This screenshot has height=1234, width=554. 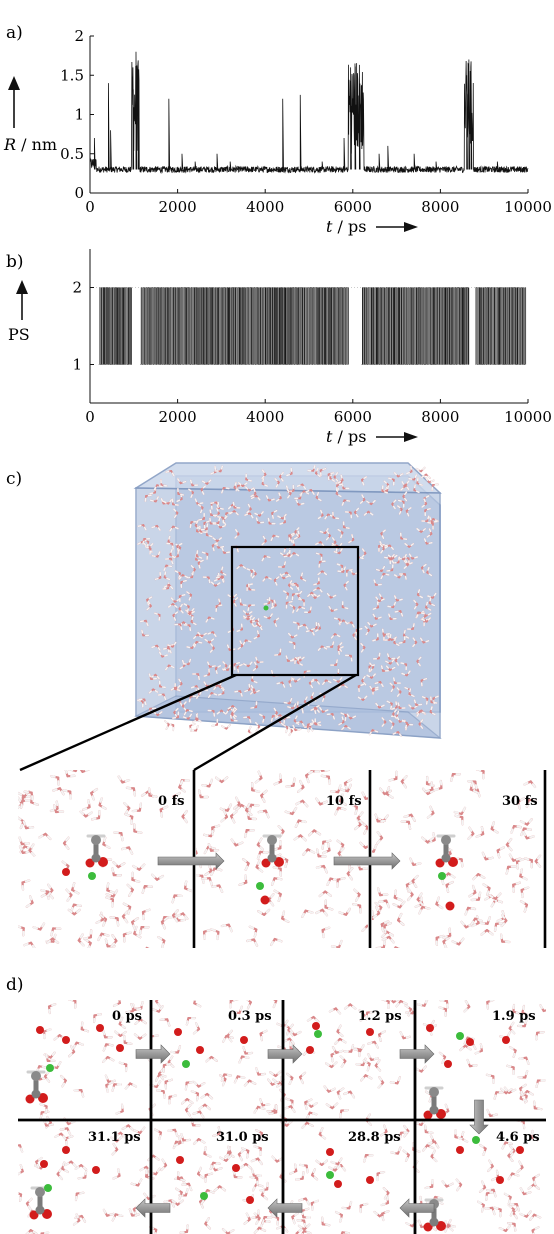 I want to click on chart-a-xlabel-var: t, so click(x=329, y=226).